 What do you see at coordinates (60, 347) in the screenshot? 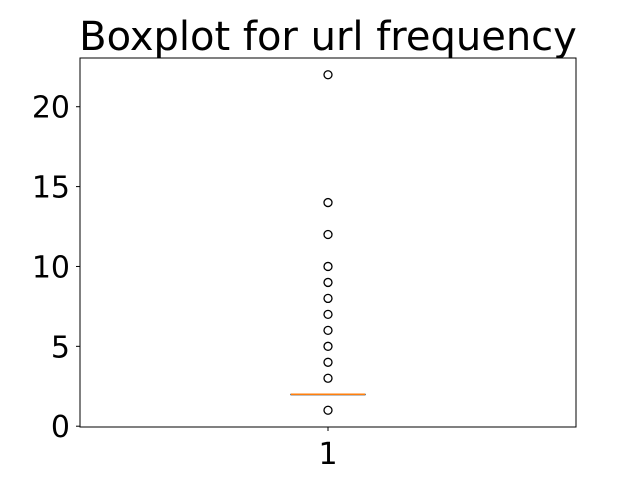
I see `y-tick-label-5: 5` at bounding box center [60, 347].